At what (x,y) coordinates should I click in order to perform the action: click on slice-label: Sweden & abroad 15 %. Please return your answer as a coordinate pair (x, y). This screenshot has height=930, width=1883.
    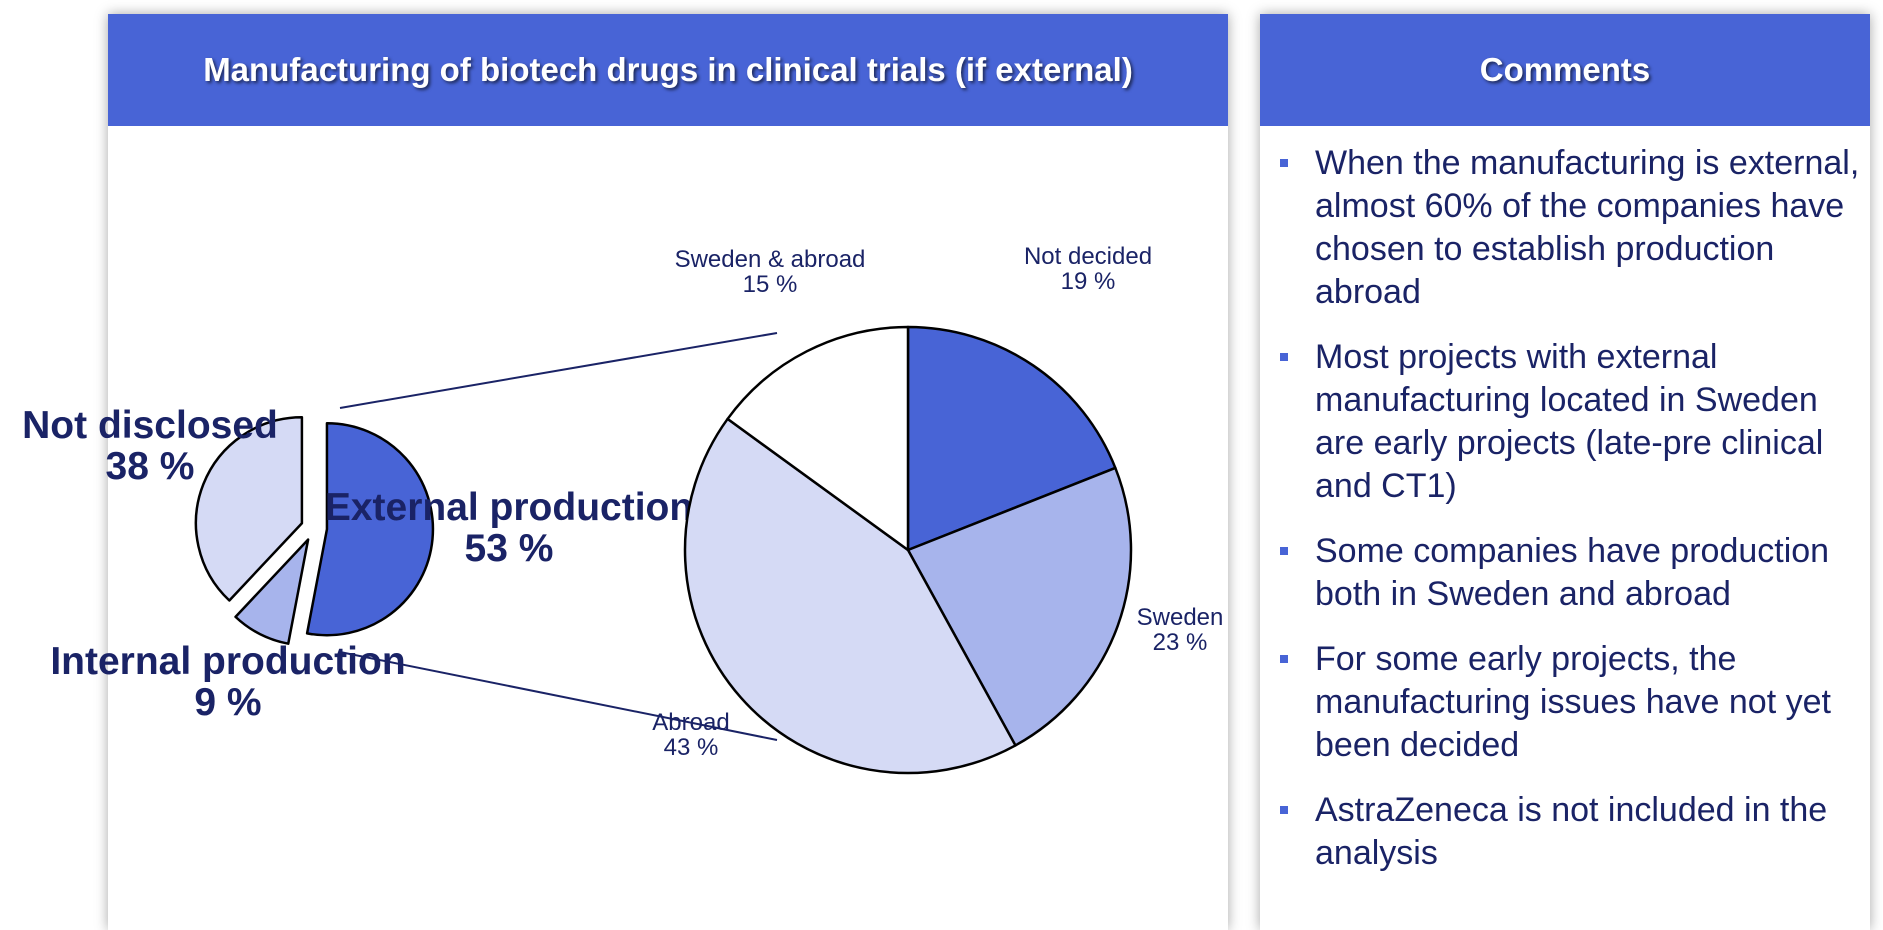
    Looking at the image, I should click on (770, 272).